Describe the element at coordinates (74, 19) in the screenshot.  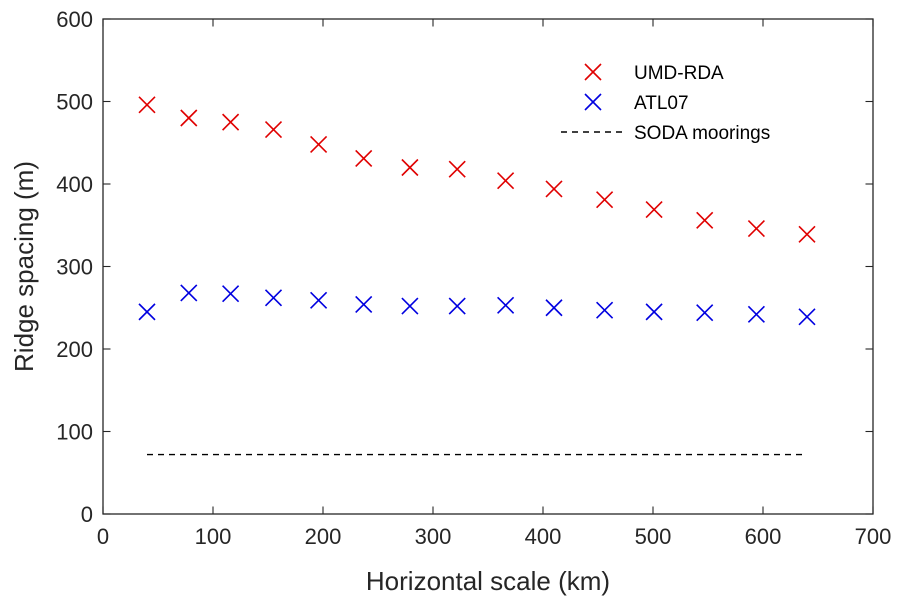
I see `y-tick-label: 600` at that location.